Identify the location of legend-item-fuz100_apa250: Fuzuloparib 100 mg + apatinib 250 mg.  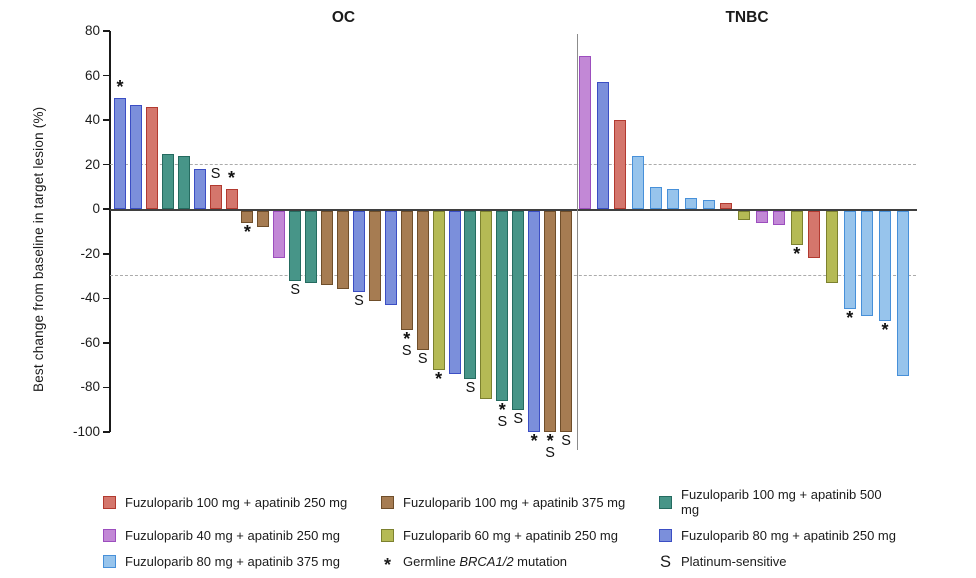
(242, 502).